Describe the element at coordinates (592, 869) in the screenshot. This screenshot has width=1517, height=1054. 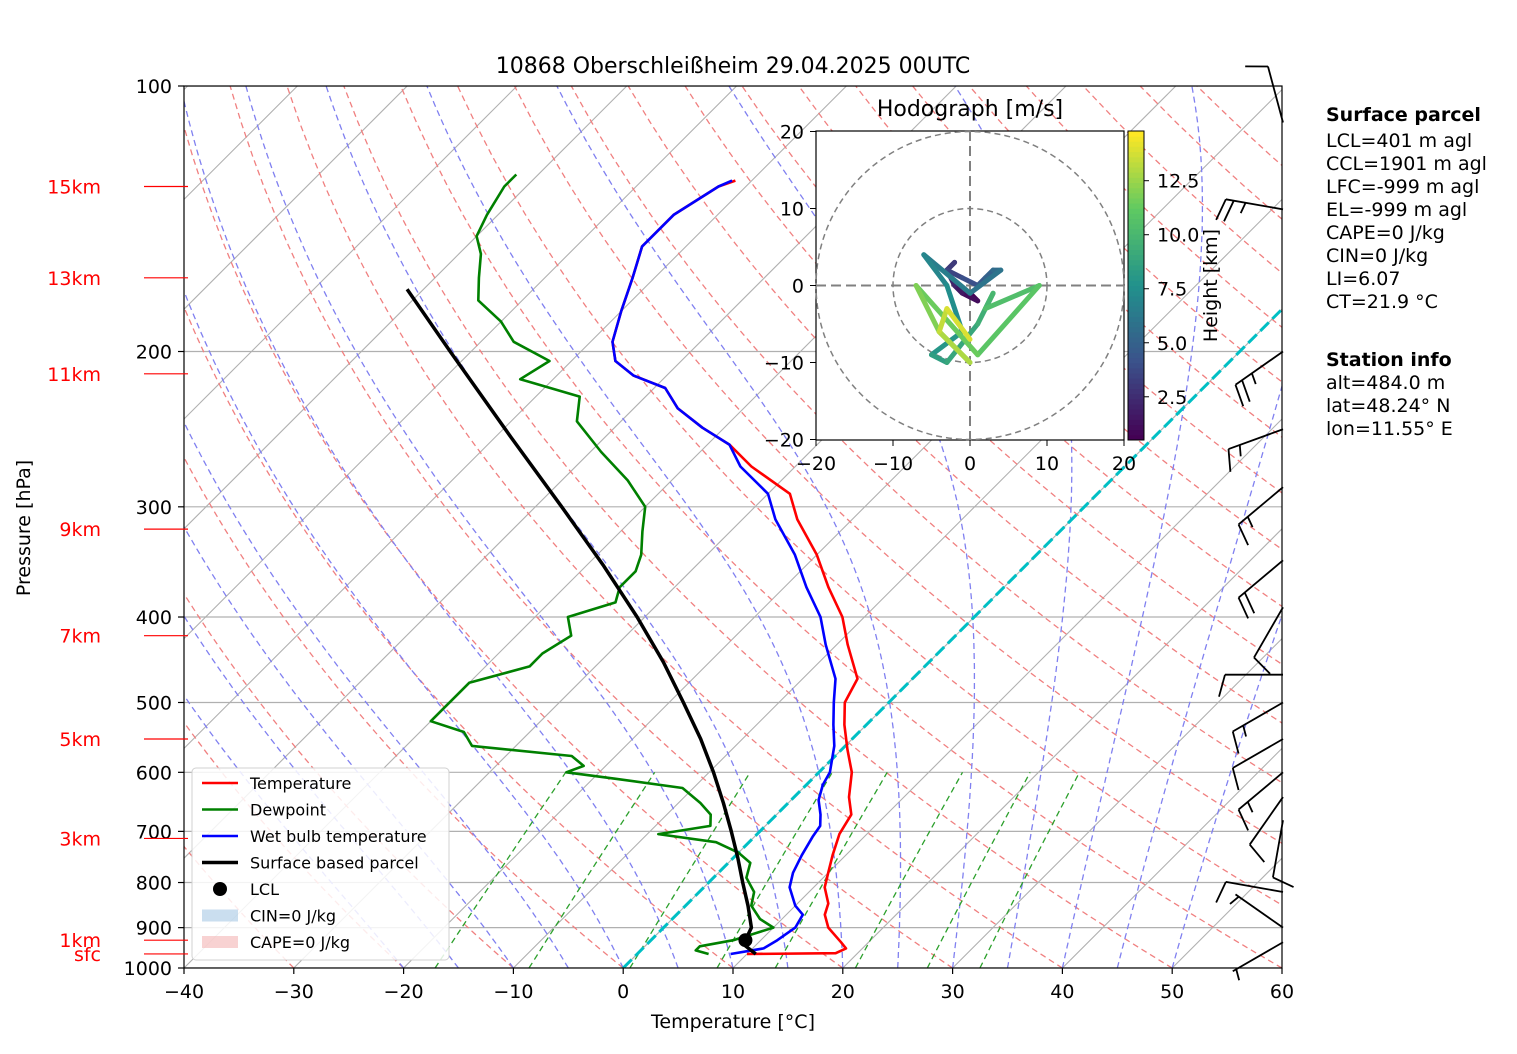
I see `mixing-ratio-line` at that location.